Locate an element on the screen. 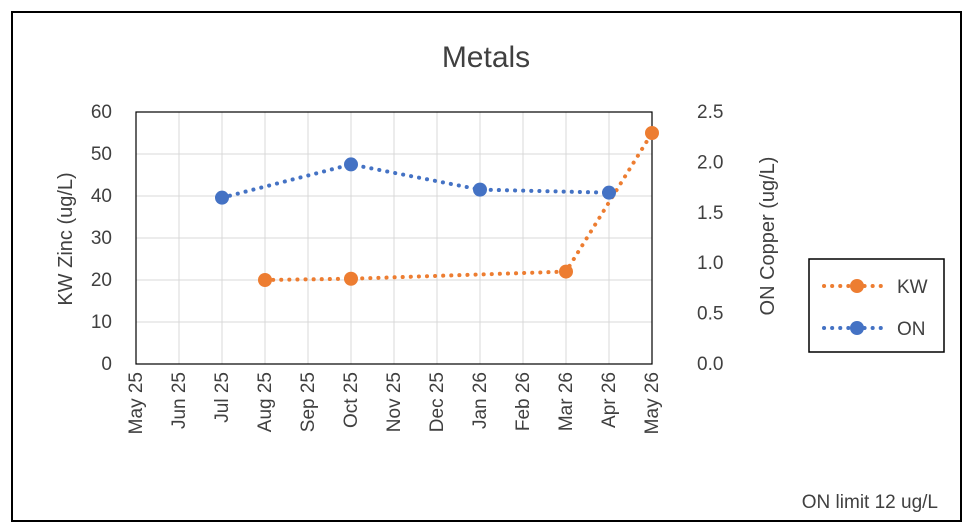 The width and height of the screenshot is (973, 531). annotation-text: ON limit 12 ug/L is located at coordinates (870, 502).